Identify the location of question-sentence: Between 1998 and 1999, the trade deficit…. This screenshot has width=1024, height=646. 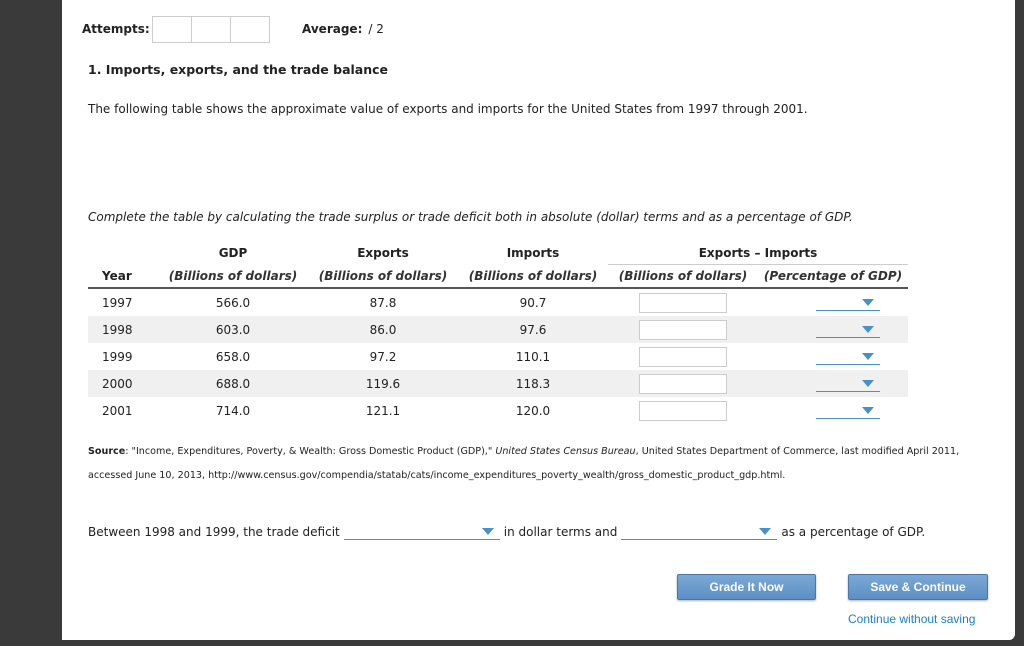
(506, 531).